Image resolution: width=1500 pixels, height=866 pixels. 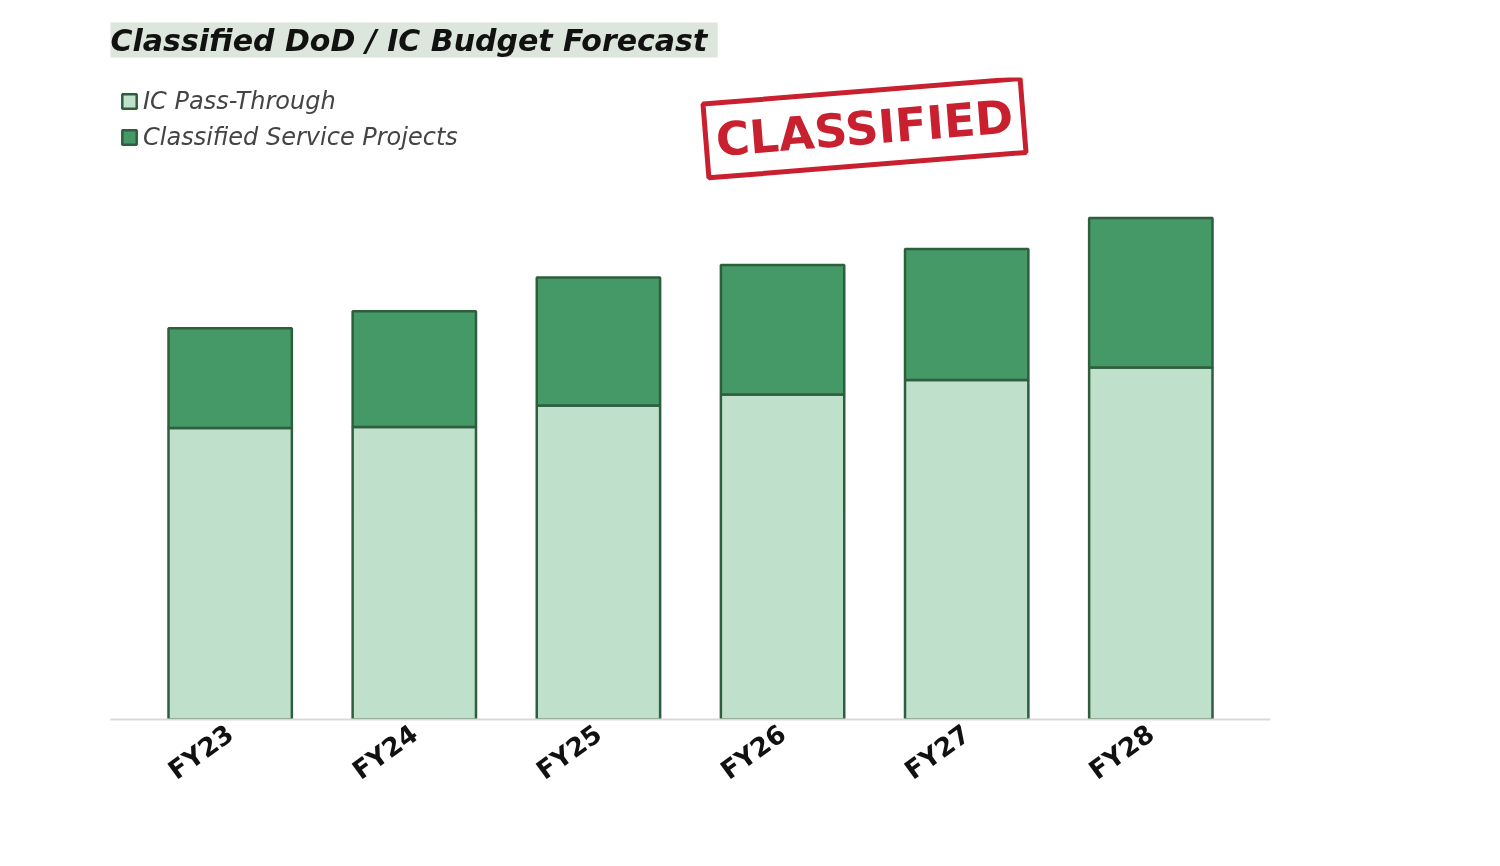 What do you see at coordinates (409, 40) in the screenshot?
I see `chart-title: Classified DoD / IC Budget Forecast` at bounding box center [409, 40].